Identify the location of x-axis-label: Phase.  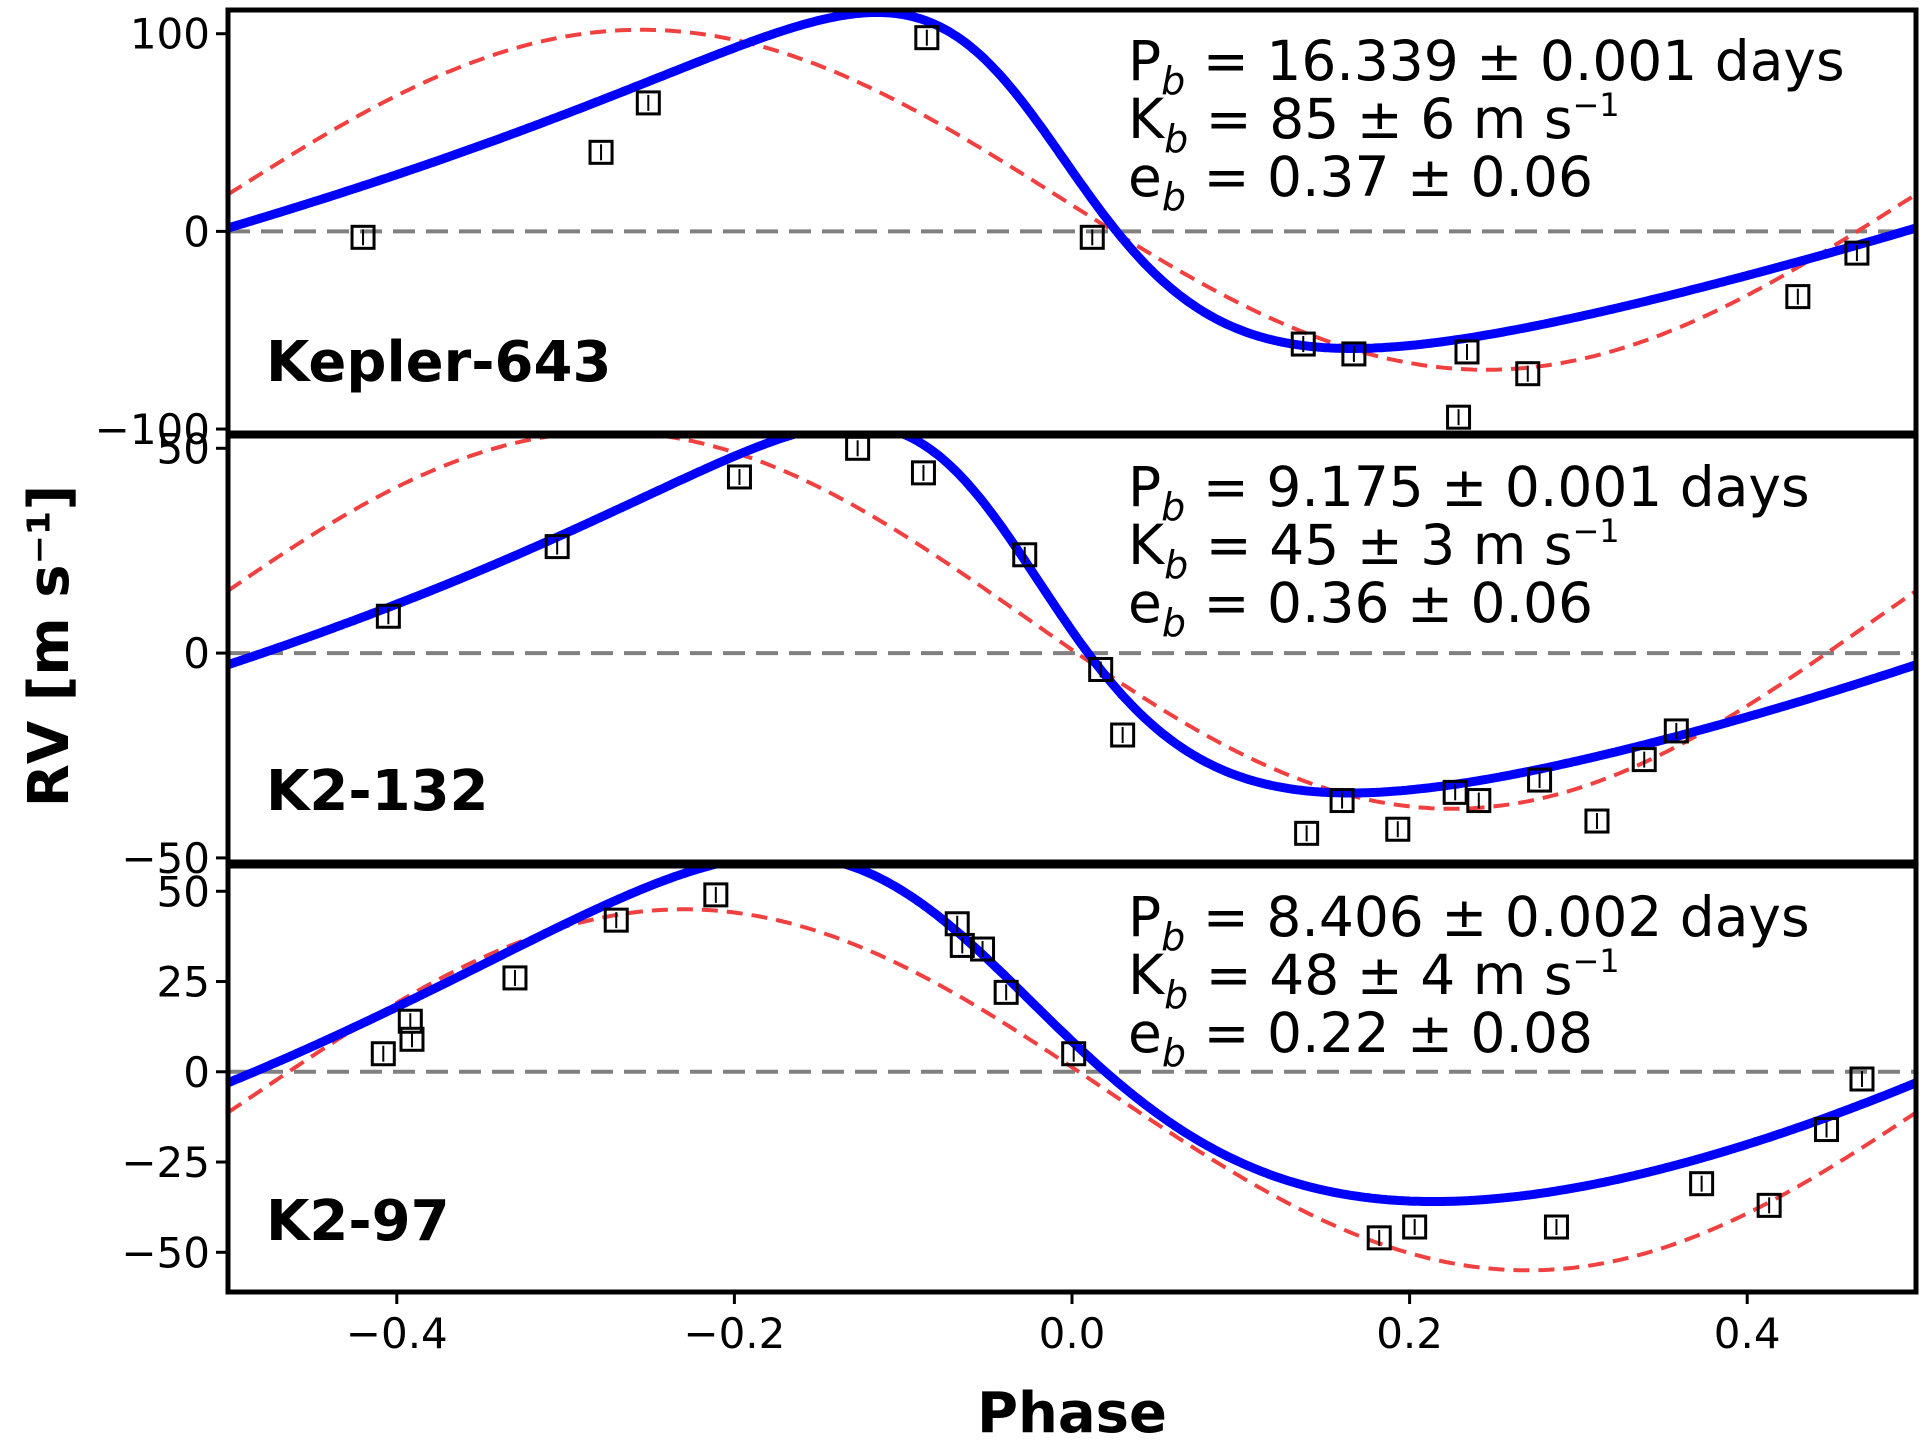
(1072, 1410).